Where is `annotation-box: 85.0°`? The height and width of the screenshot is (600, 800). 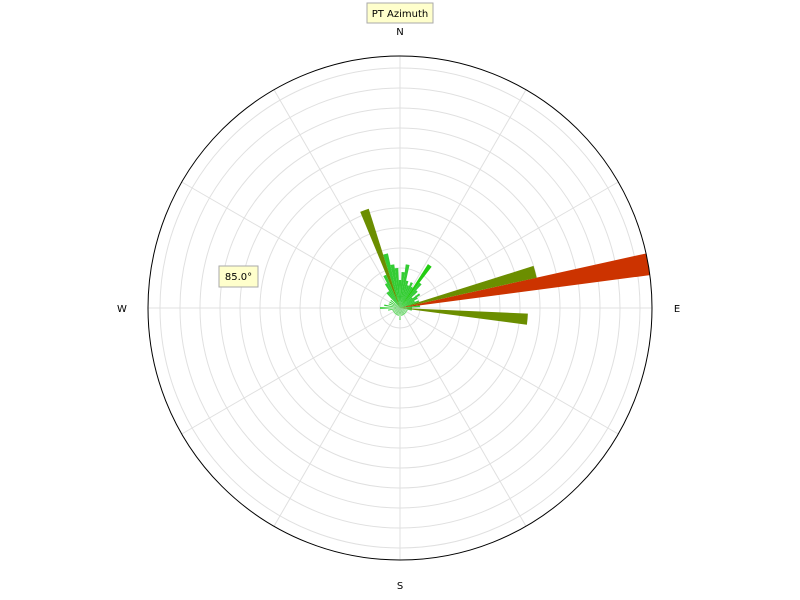 annotation-box: 85.0° is located at coordinates (238, 276).